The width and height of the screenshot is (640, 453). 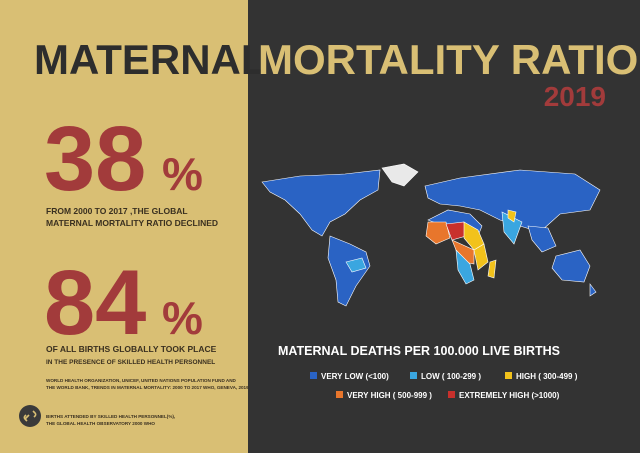 What do you see at coordinates (131, 349) in the screenshot?
I see `stat-text: OF ALL BIRTHS GLOBALLY TOOK PLACE` at bounding box center [131, 349].